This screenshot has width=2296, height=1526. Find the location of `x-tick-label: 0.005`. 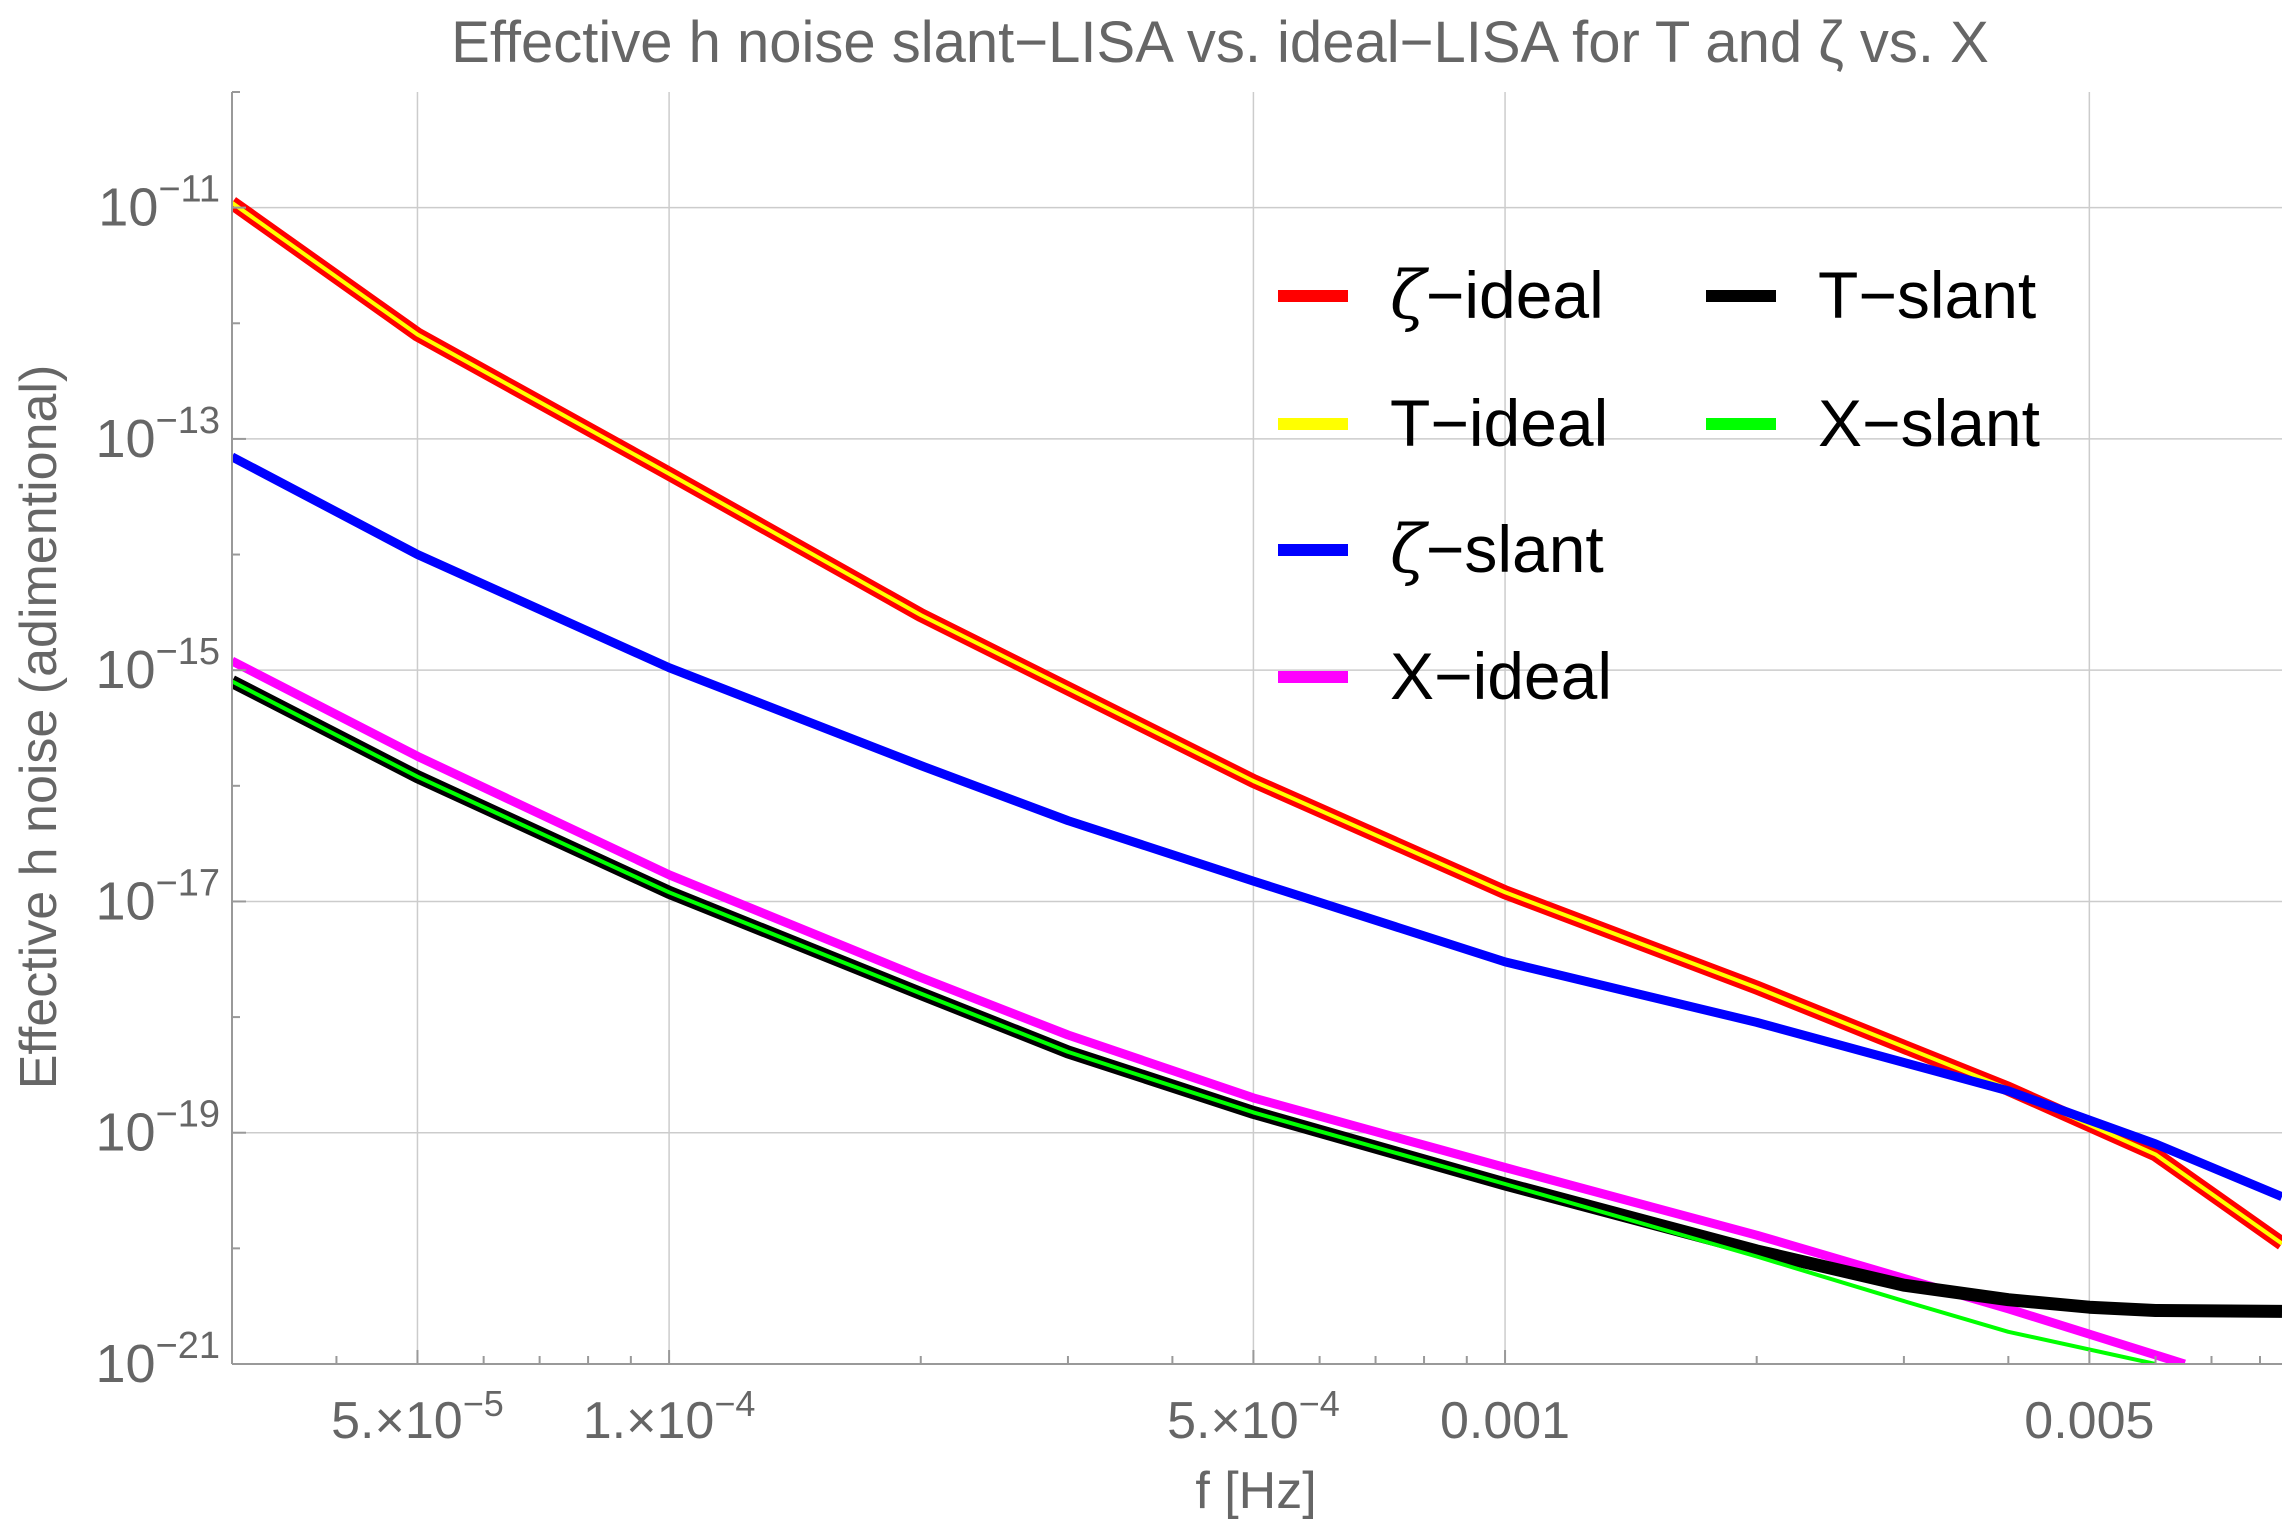

x-tick-label: 0.005 is located at coordinates (2089, 1421).